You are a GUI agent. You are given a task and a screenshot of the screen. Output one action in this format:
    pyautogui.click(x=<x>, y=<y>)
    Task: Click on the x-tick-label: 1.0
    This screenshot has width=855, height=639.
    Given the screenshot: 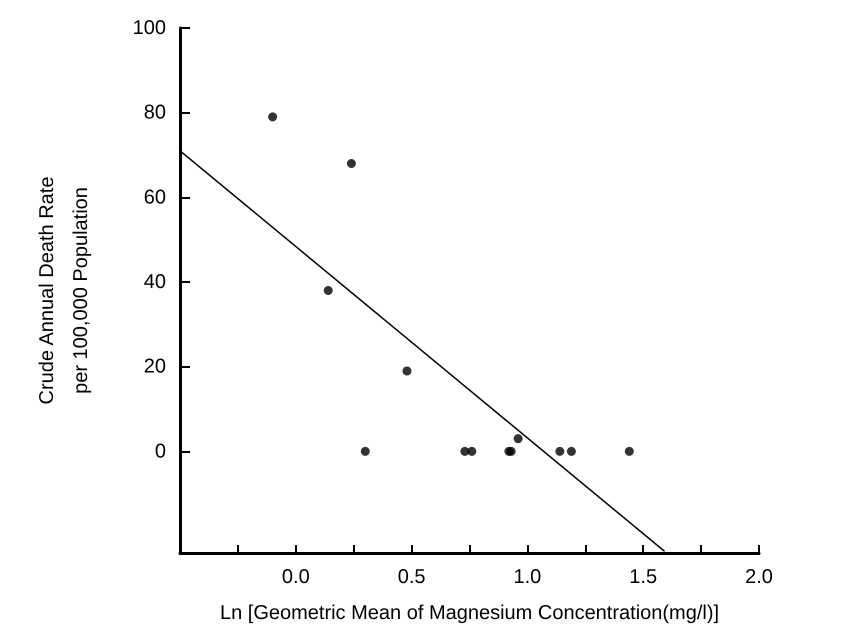 What is the action you would take?
    pyautogui.click(x=527, y=577)
    